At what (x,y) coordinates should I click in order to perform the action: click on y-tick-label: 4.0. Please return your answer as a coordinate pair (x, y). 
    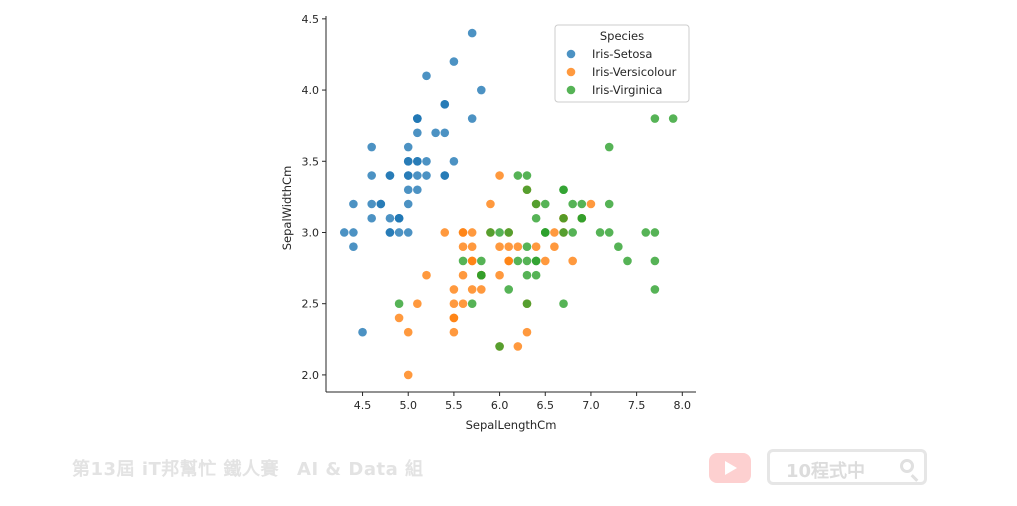
    Looking at the image, I should click on (311, 90).